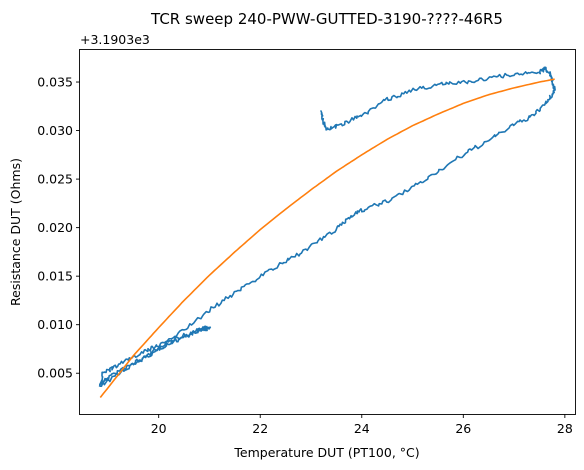 The height and width of the screenshot is (470, 584). I want to click on y-tick-label: 0.030, so click(55, 130).